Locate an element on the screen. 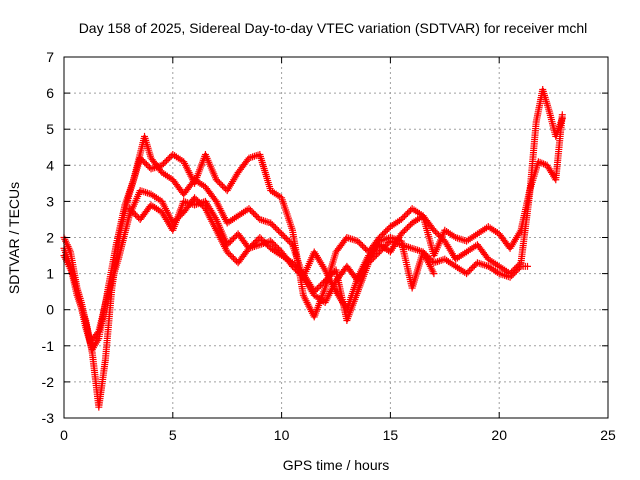  x-tick-label: 20 is located at coordinates (499, 435).